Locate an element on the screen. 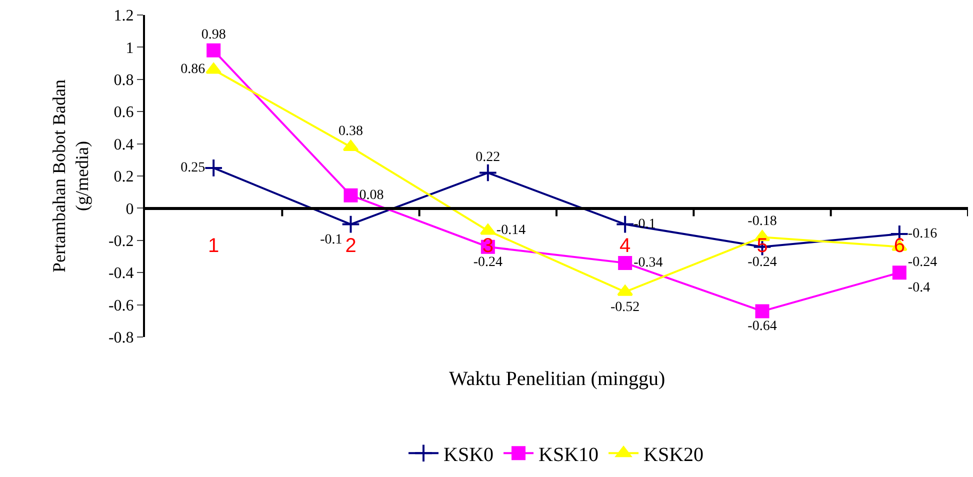 Image resolution: width=973 pixels, height=477 pixels. x-tick-label: 2 is located at coordinates (350, 246).